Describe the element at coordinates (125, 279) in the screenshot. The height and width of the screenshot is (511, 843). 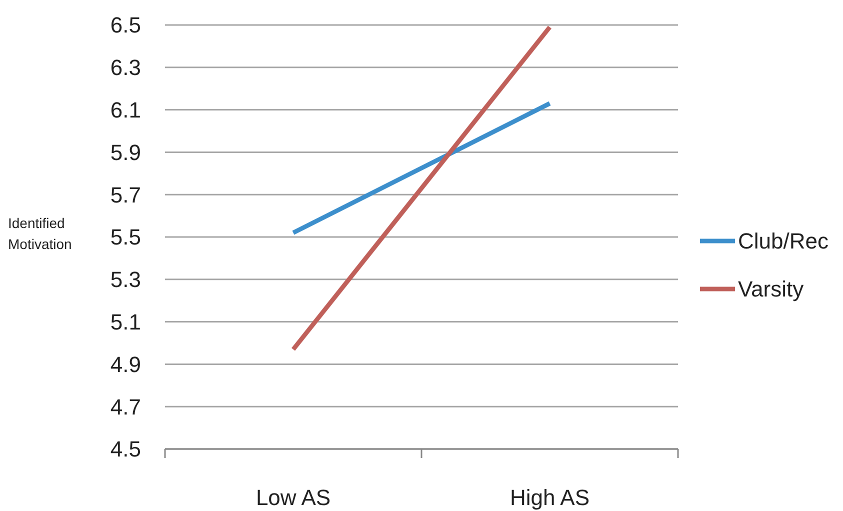
I see `y-tick-label: 5.3` at that location.